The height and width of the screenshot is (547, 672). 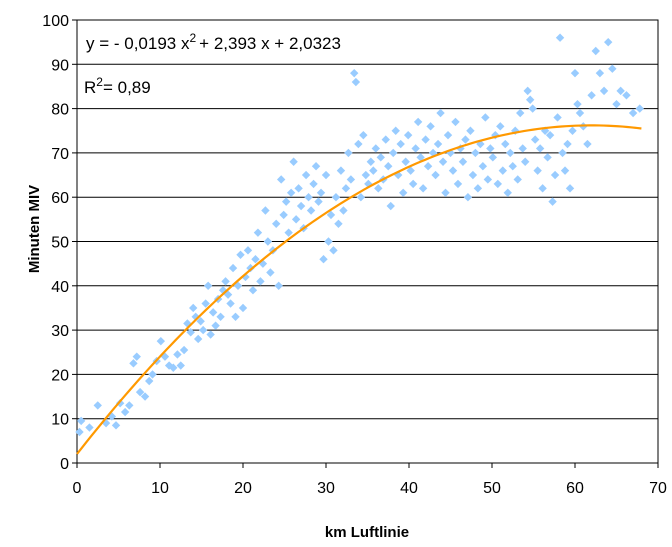 I want to click on r-squared-label: R2= 0,89, so click(x=117, y=86).